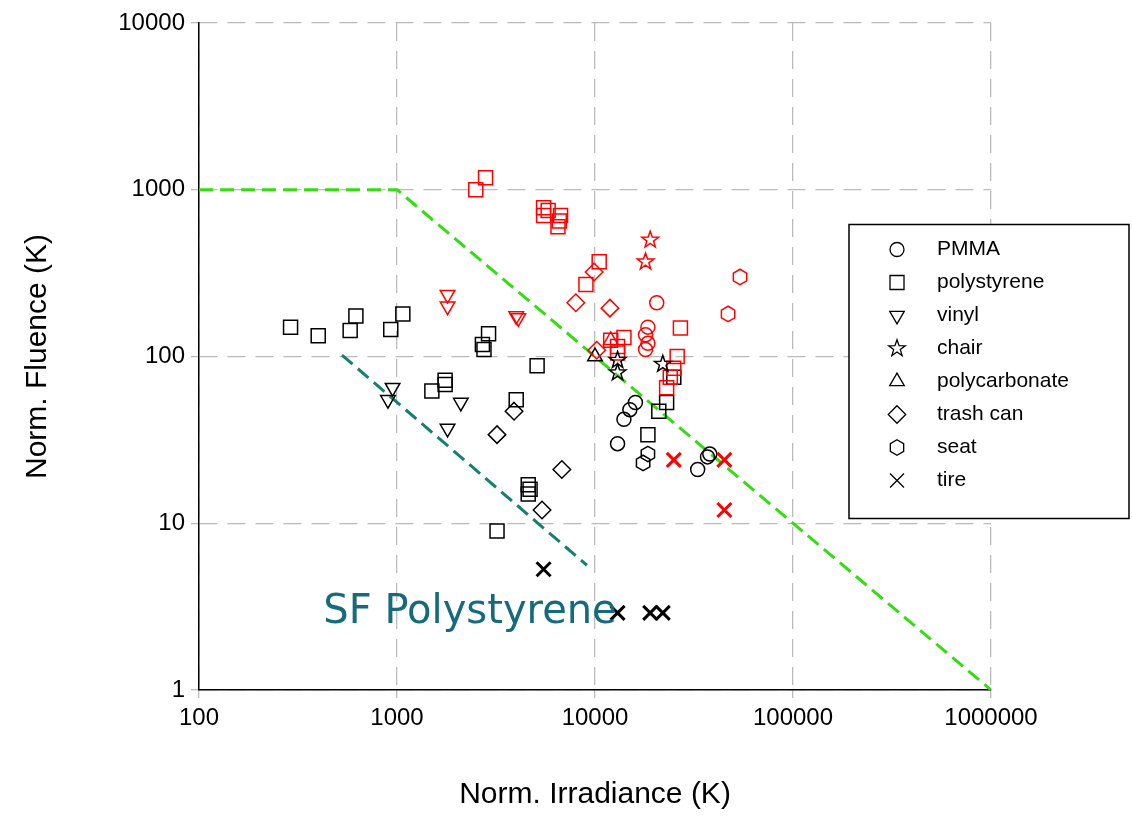  Describe the element at coordinates (178, 688) in the screenshot. I see `y-tick-label: 1` at that location.